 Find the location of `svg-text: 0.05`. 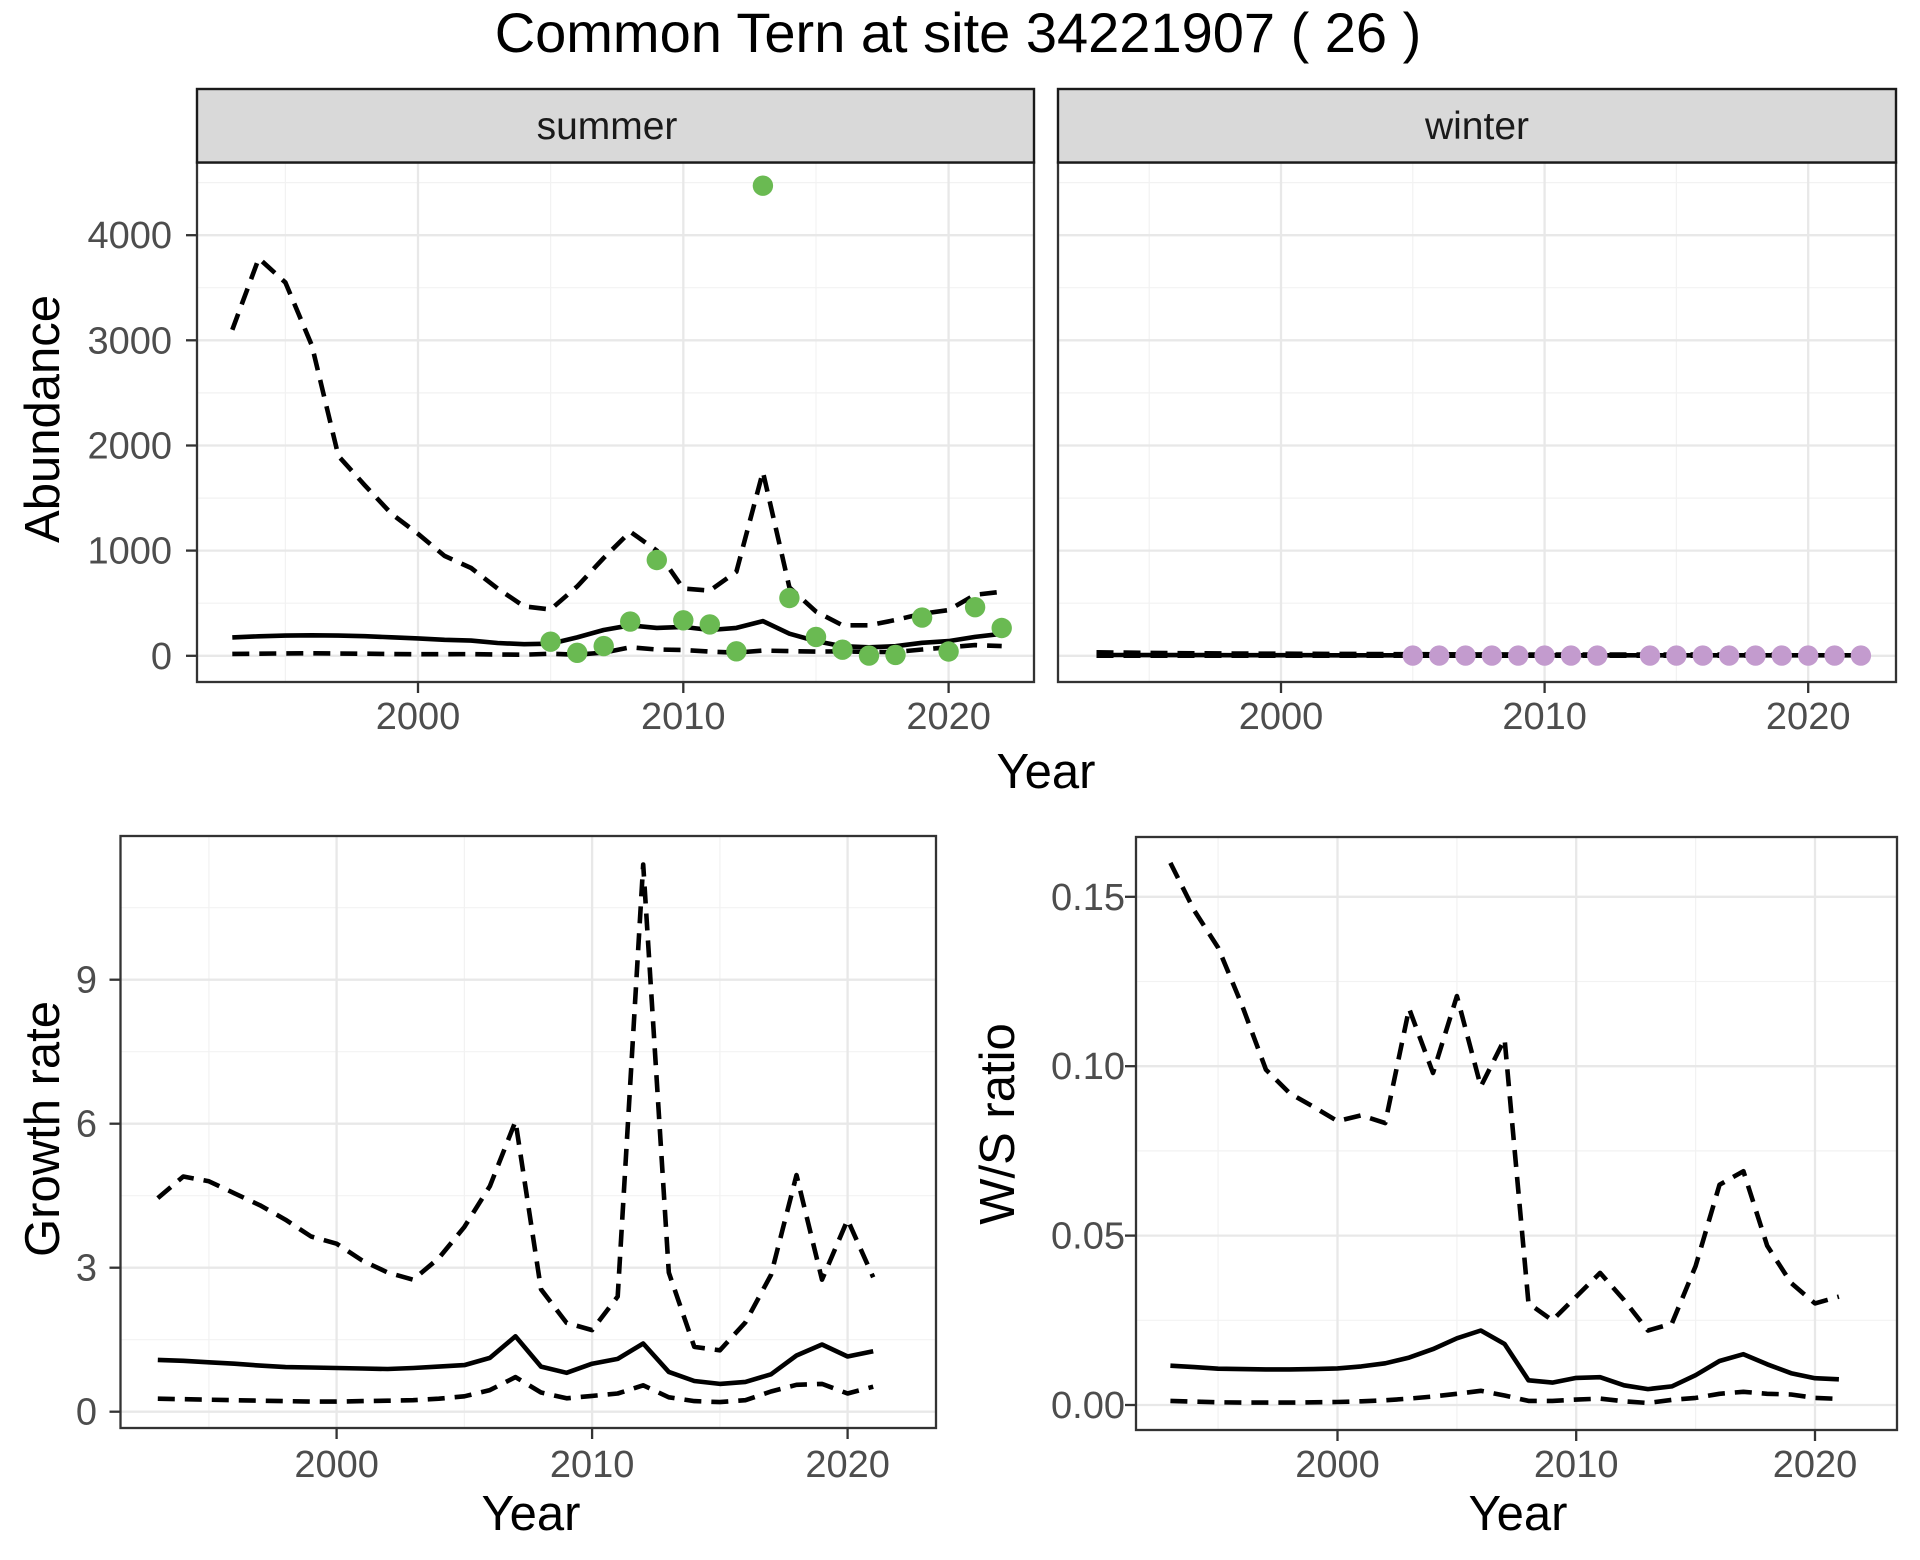

svg-text: 0.05 is located at coordinates (1088, 1237).